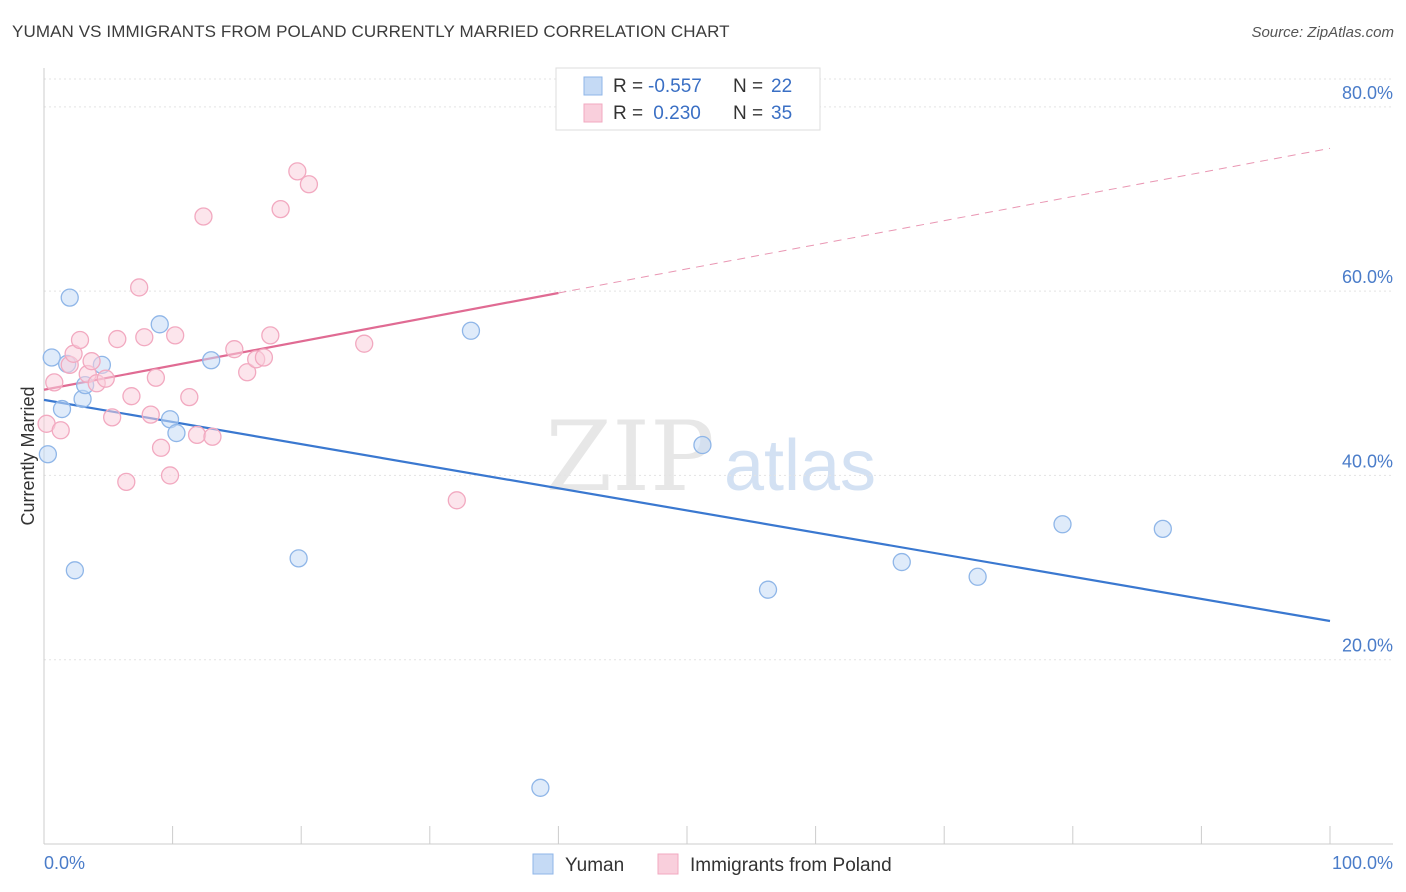 The image size is (1406, 892). What do you see at coordinates (1367, 646) in the screenshot?
I see `y-tick-label: 20.0%` at bounding box center [1367, 646].